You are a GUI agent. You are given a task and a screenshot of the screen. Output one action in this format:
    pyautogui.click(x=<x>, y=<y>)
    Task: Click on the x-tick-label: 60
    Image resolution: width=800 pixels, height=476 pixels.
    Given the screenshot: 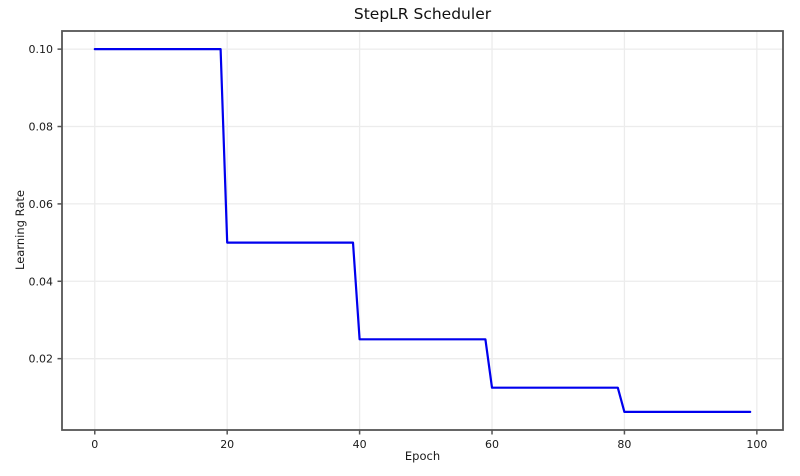 What is the action you would take?
    pyautogui.click(x=492, y=444)
    